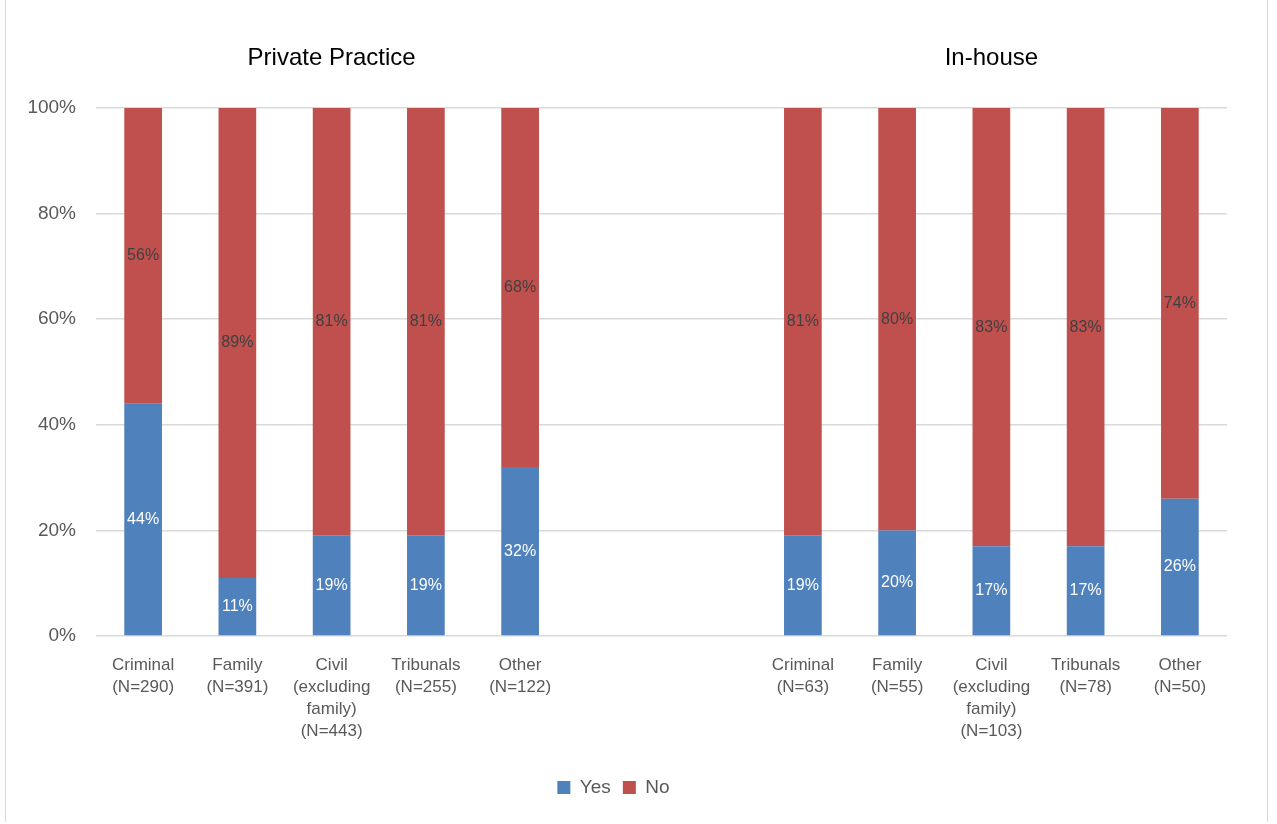 The height and width of the screenshot is (824, 1277). What do you see at coordinates (991, 697) in the screenshot?
I see `x-tick-label: Civil (excluding family) (N=103)` at bounding box center [991, 697].